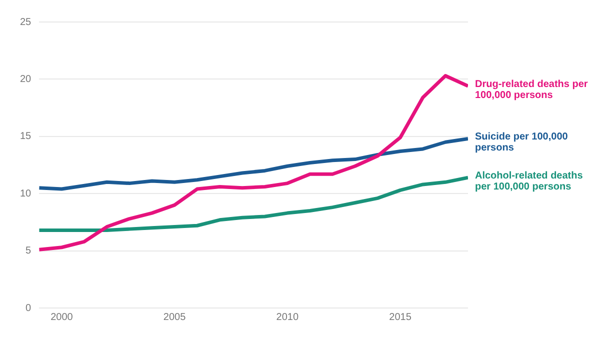 The width and height of the screenshot is (600, 338). I want to click on x-tick-label: 2015, so click(400, 317).